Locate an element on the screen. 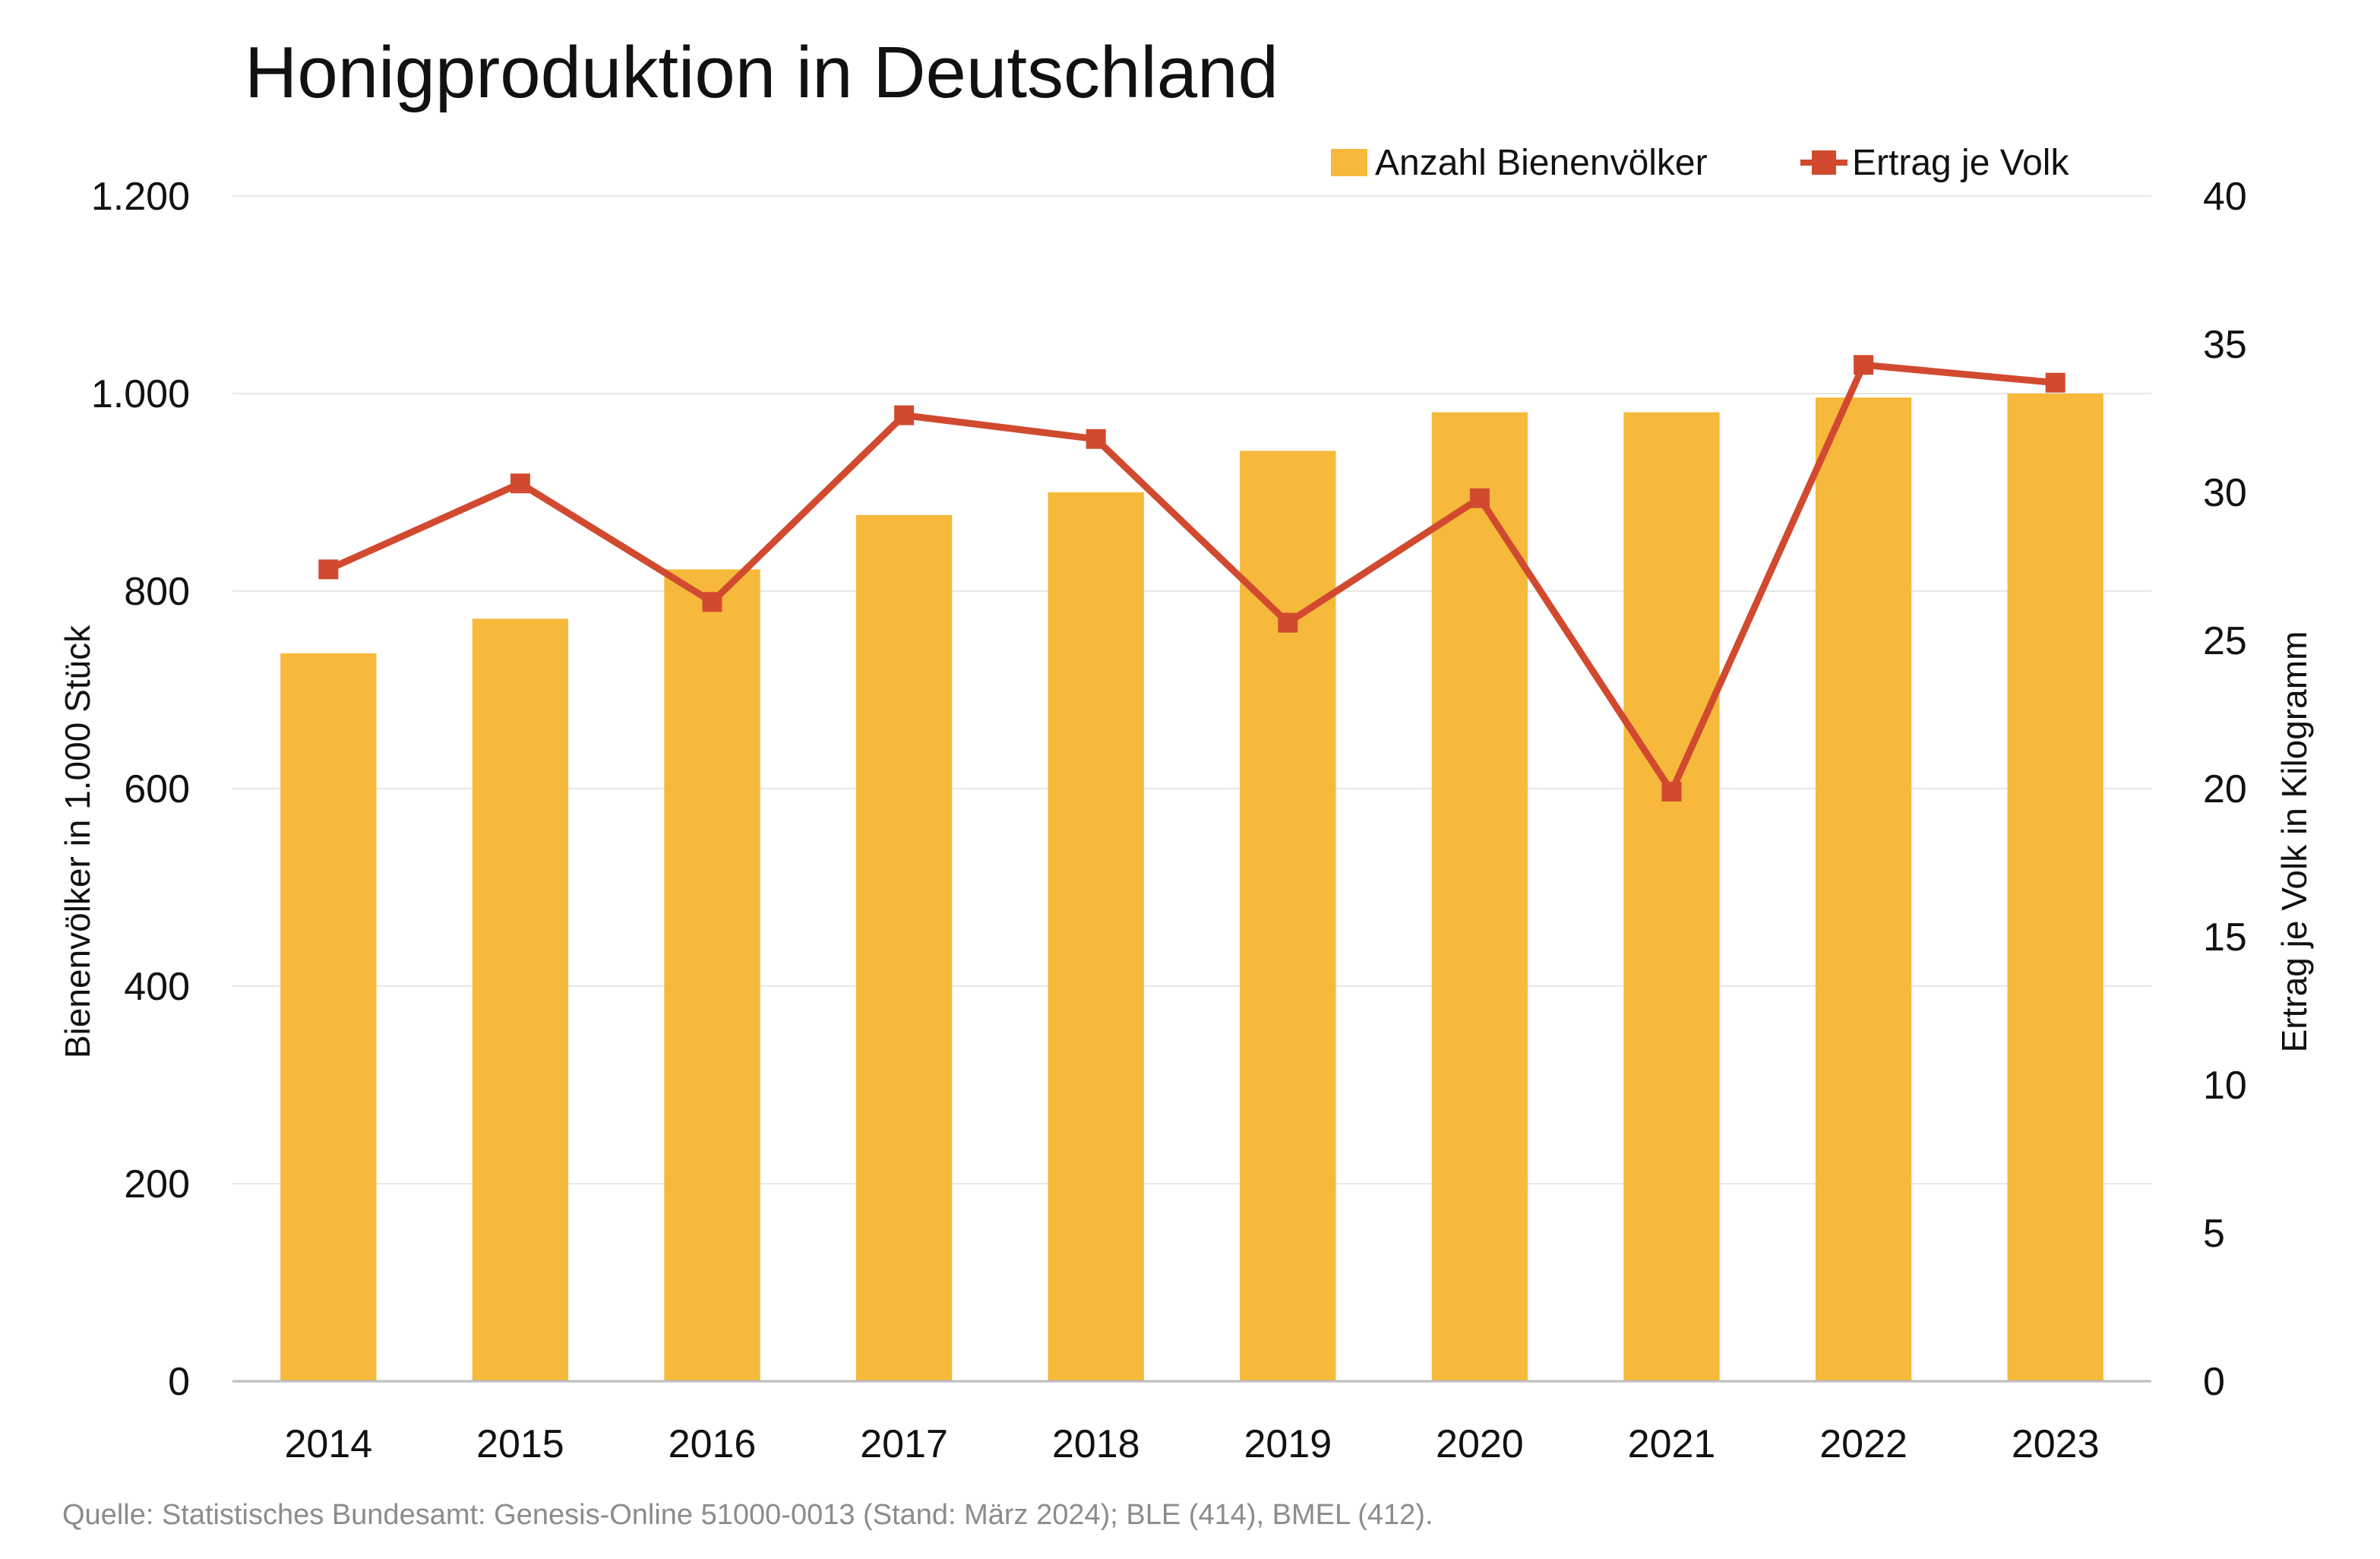 The width and height of the screenshot is (2380, 1559). right-tick-label: 35 is located at coordinates (2225, 345).